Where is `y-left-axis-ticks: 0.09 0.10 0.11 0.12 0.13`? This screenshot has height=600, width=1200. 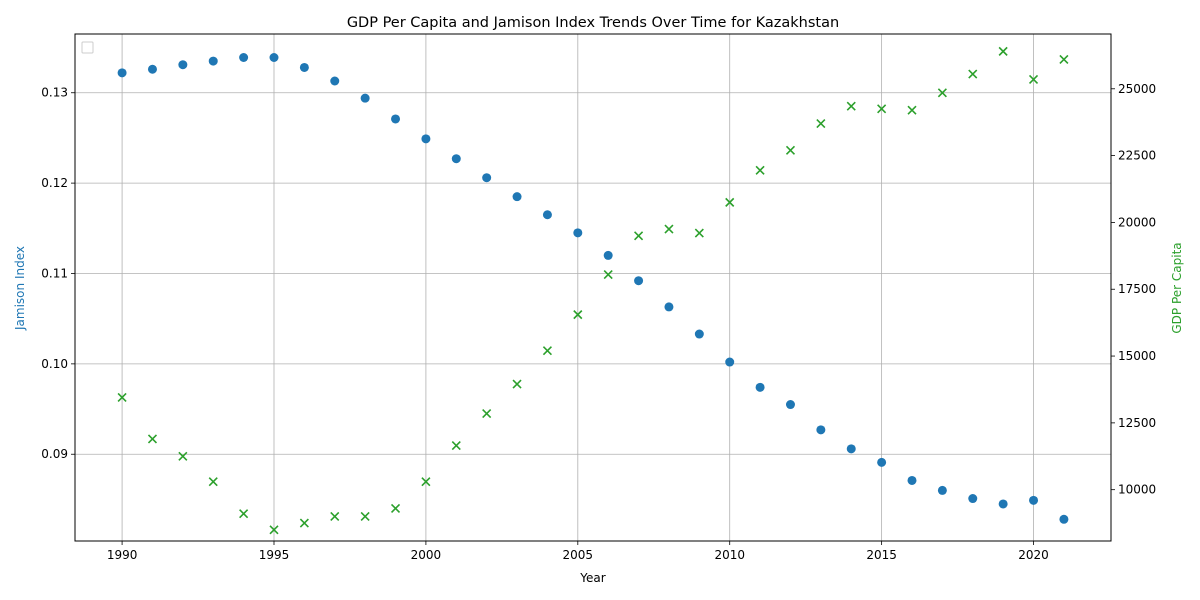
y-left-axis-ticks: 0.09 0.10 0.11 0.12 0.13 is located at coordinates (58, 273).